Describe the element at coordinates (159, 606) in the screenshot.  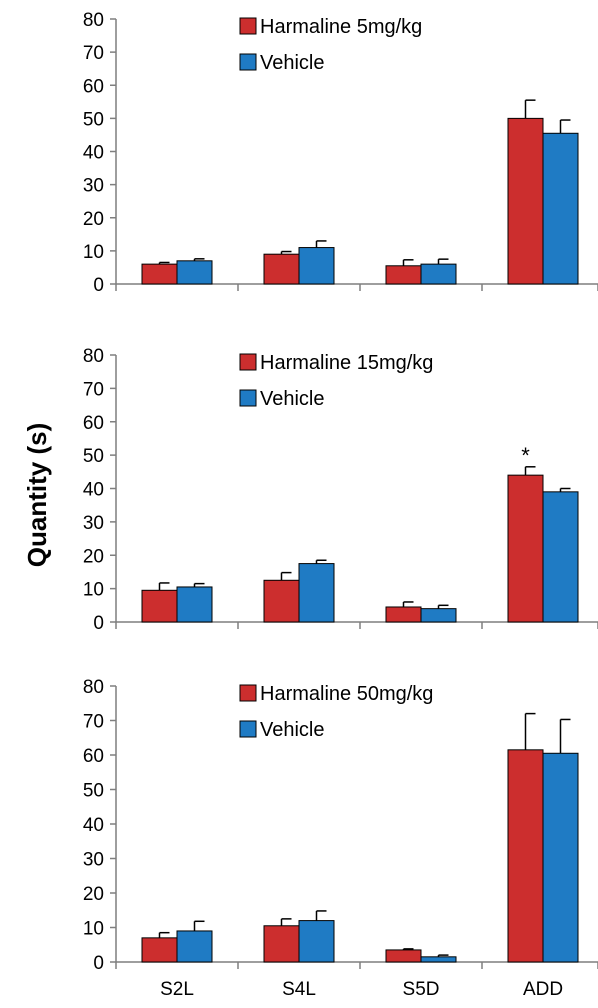
I see `panel-2-bar-harmaline-s2l` at that location.